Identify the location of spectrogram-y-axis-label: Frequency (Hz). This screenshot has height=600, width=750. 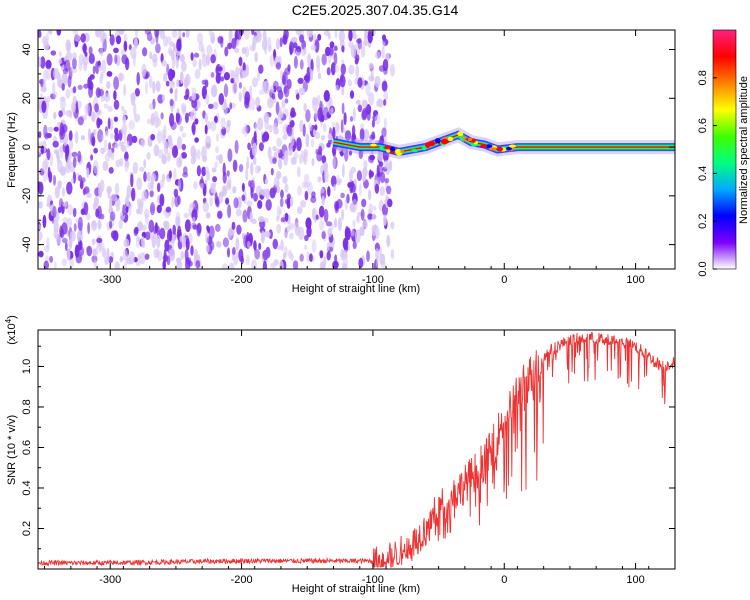
(12, 150).